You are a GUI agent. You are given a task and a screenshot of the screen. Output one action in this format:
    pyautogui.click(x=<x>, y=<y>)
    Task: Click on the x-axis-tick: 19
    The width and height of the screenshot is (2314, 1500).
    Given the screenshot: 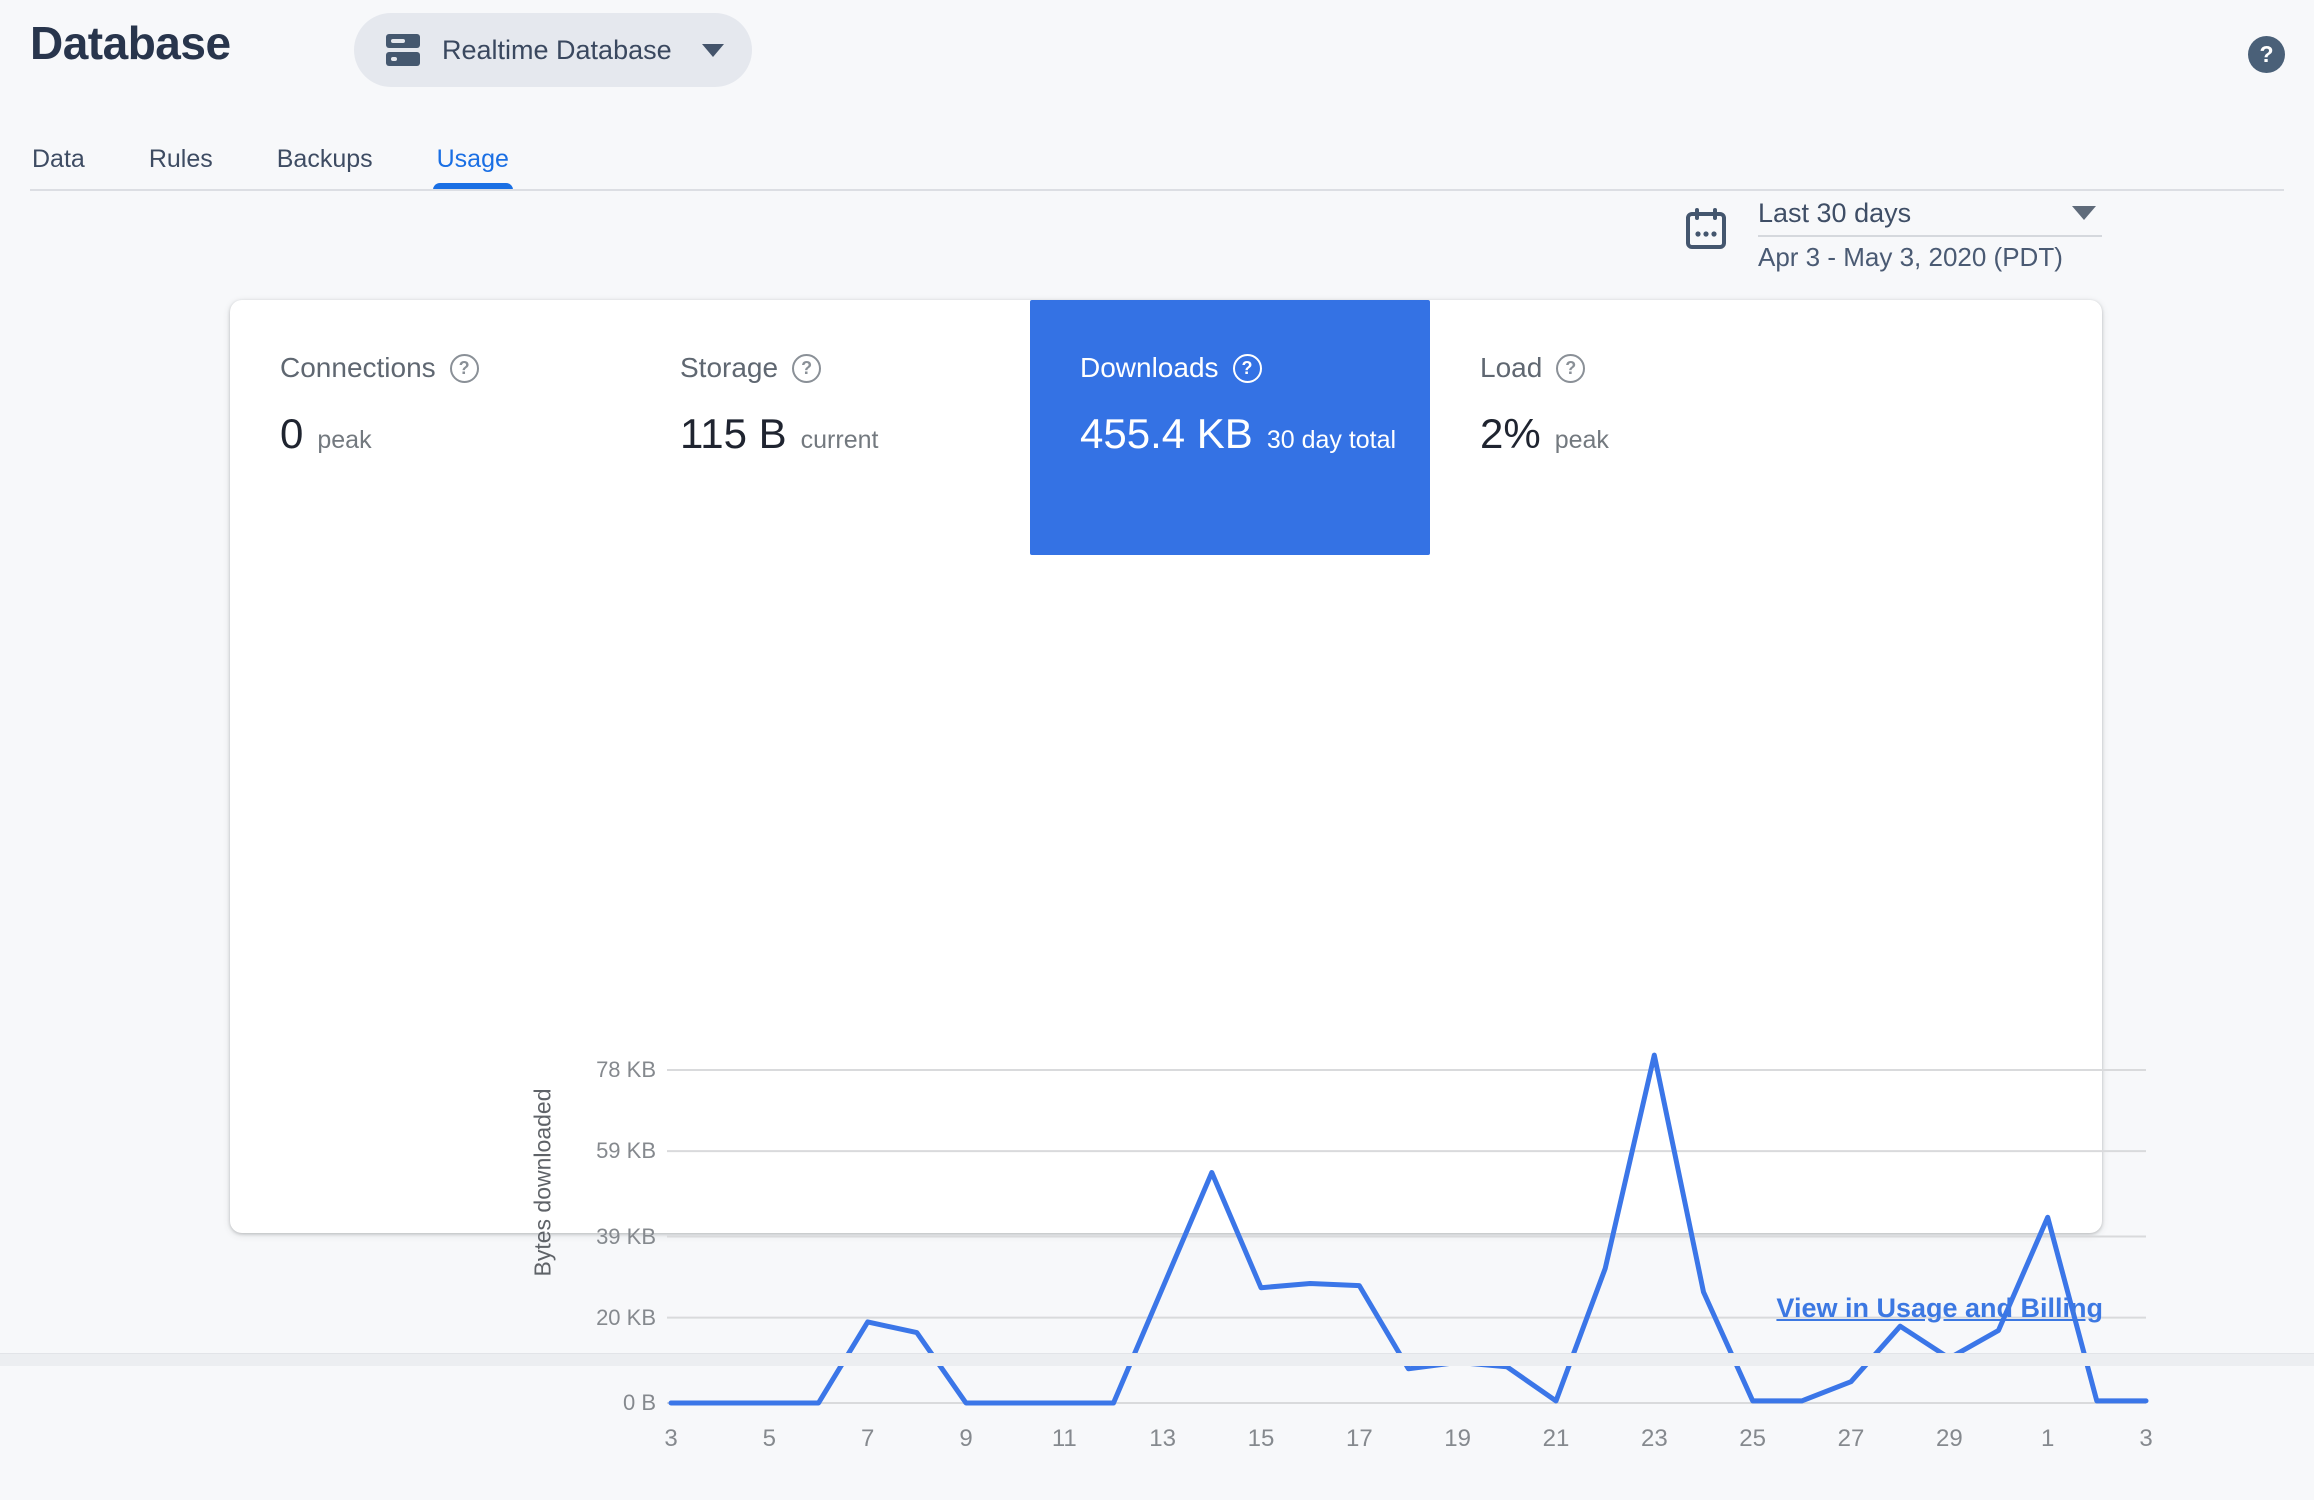 What is the action you would take?
    pyautogui.click(x=1457, y=1438)
    